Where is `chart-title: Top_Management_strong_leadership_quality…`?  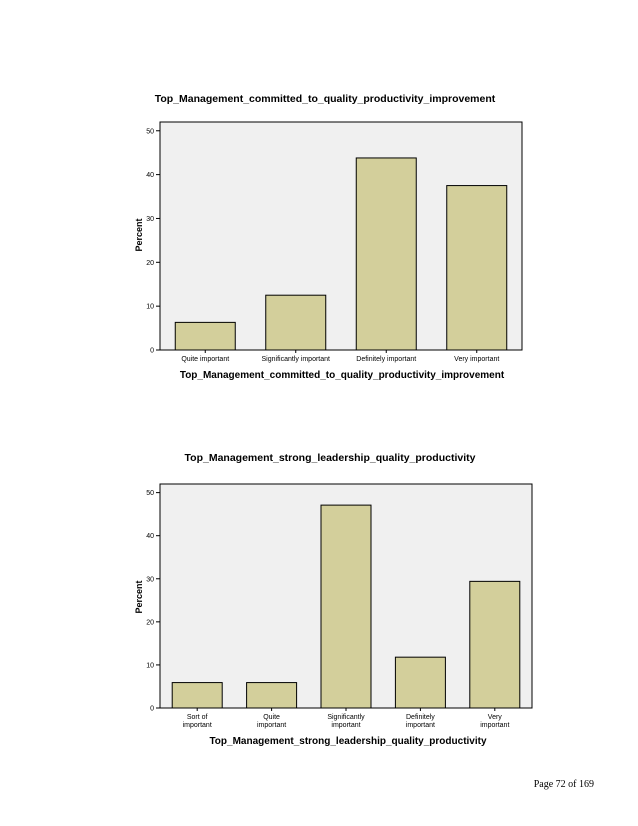
chart-title: Top_Management_strong_leadership_quality… is located at coordinates (330, 458).